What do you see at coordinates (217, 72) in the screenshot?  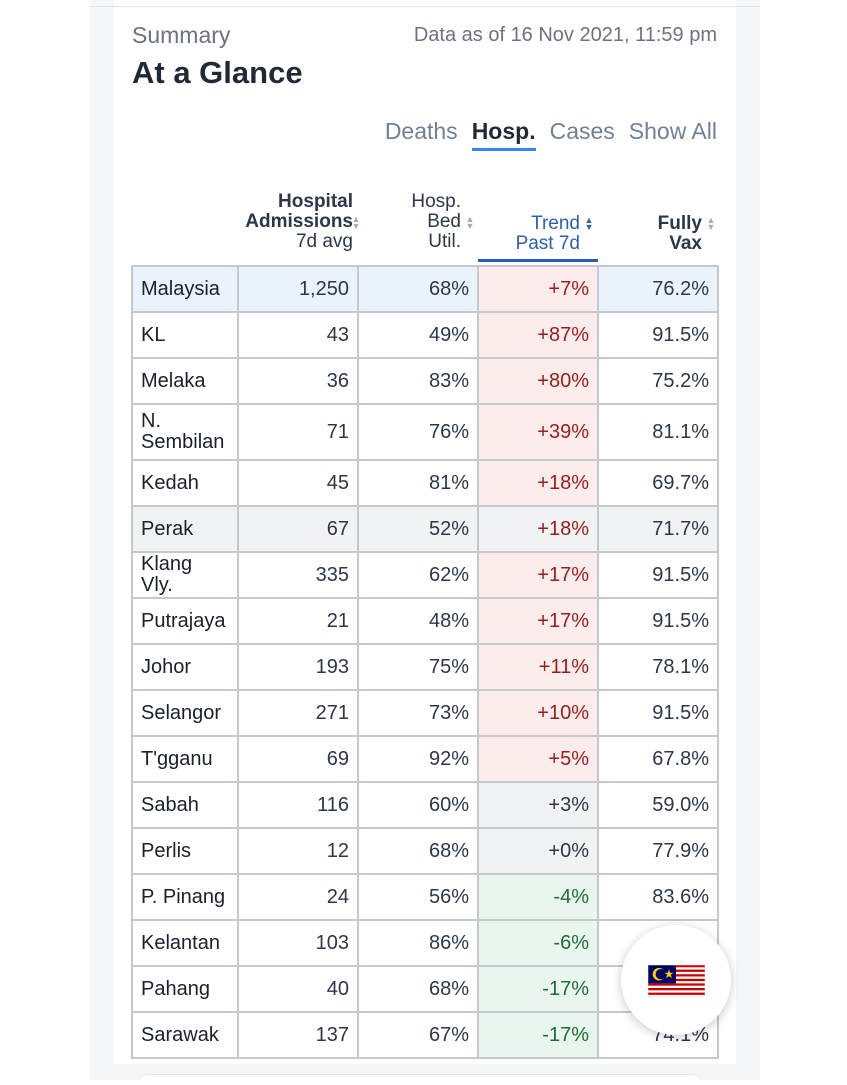 I see `page-title: At a Glance` at bounding box center [217, 72].